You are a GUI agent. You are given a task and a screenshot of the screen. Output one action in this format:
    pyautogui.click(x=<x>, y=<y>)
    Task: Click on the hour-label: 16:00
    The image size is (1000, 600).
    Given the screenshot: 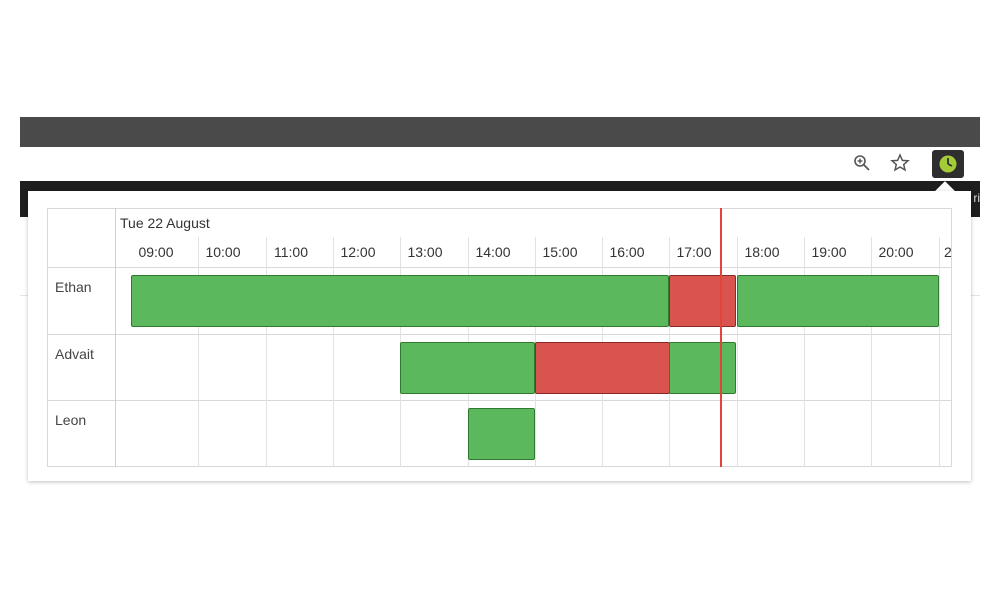 What is the action you would take?
    pyautogui.click(x=627, y=252)
    